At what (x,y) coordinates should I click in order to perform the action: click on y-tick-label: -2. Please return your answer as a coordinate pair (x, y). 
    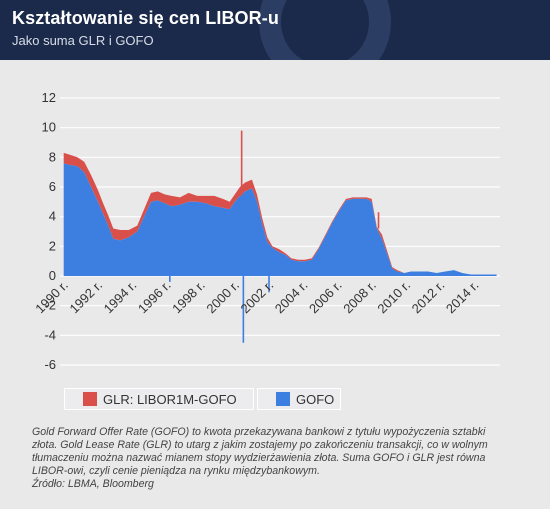
    Looking at the image, I should click on (50, 305).